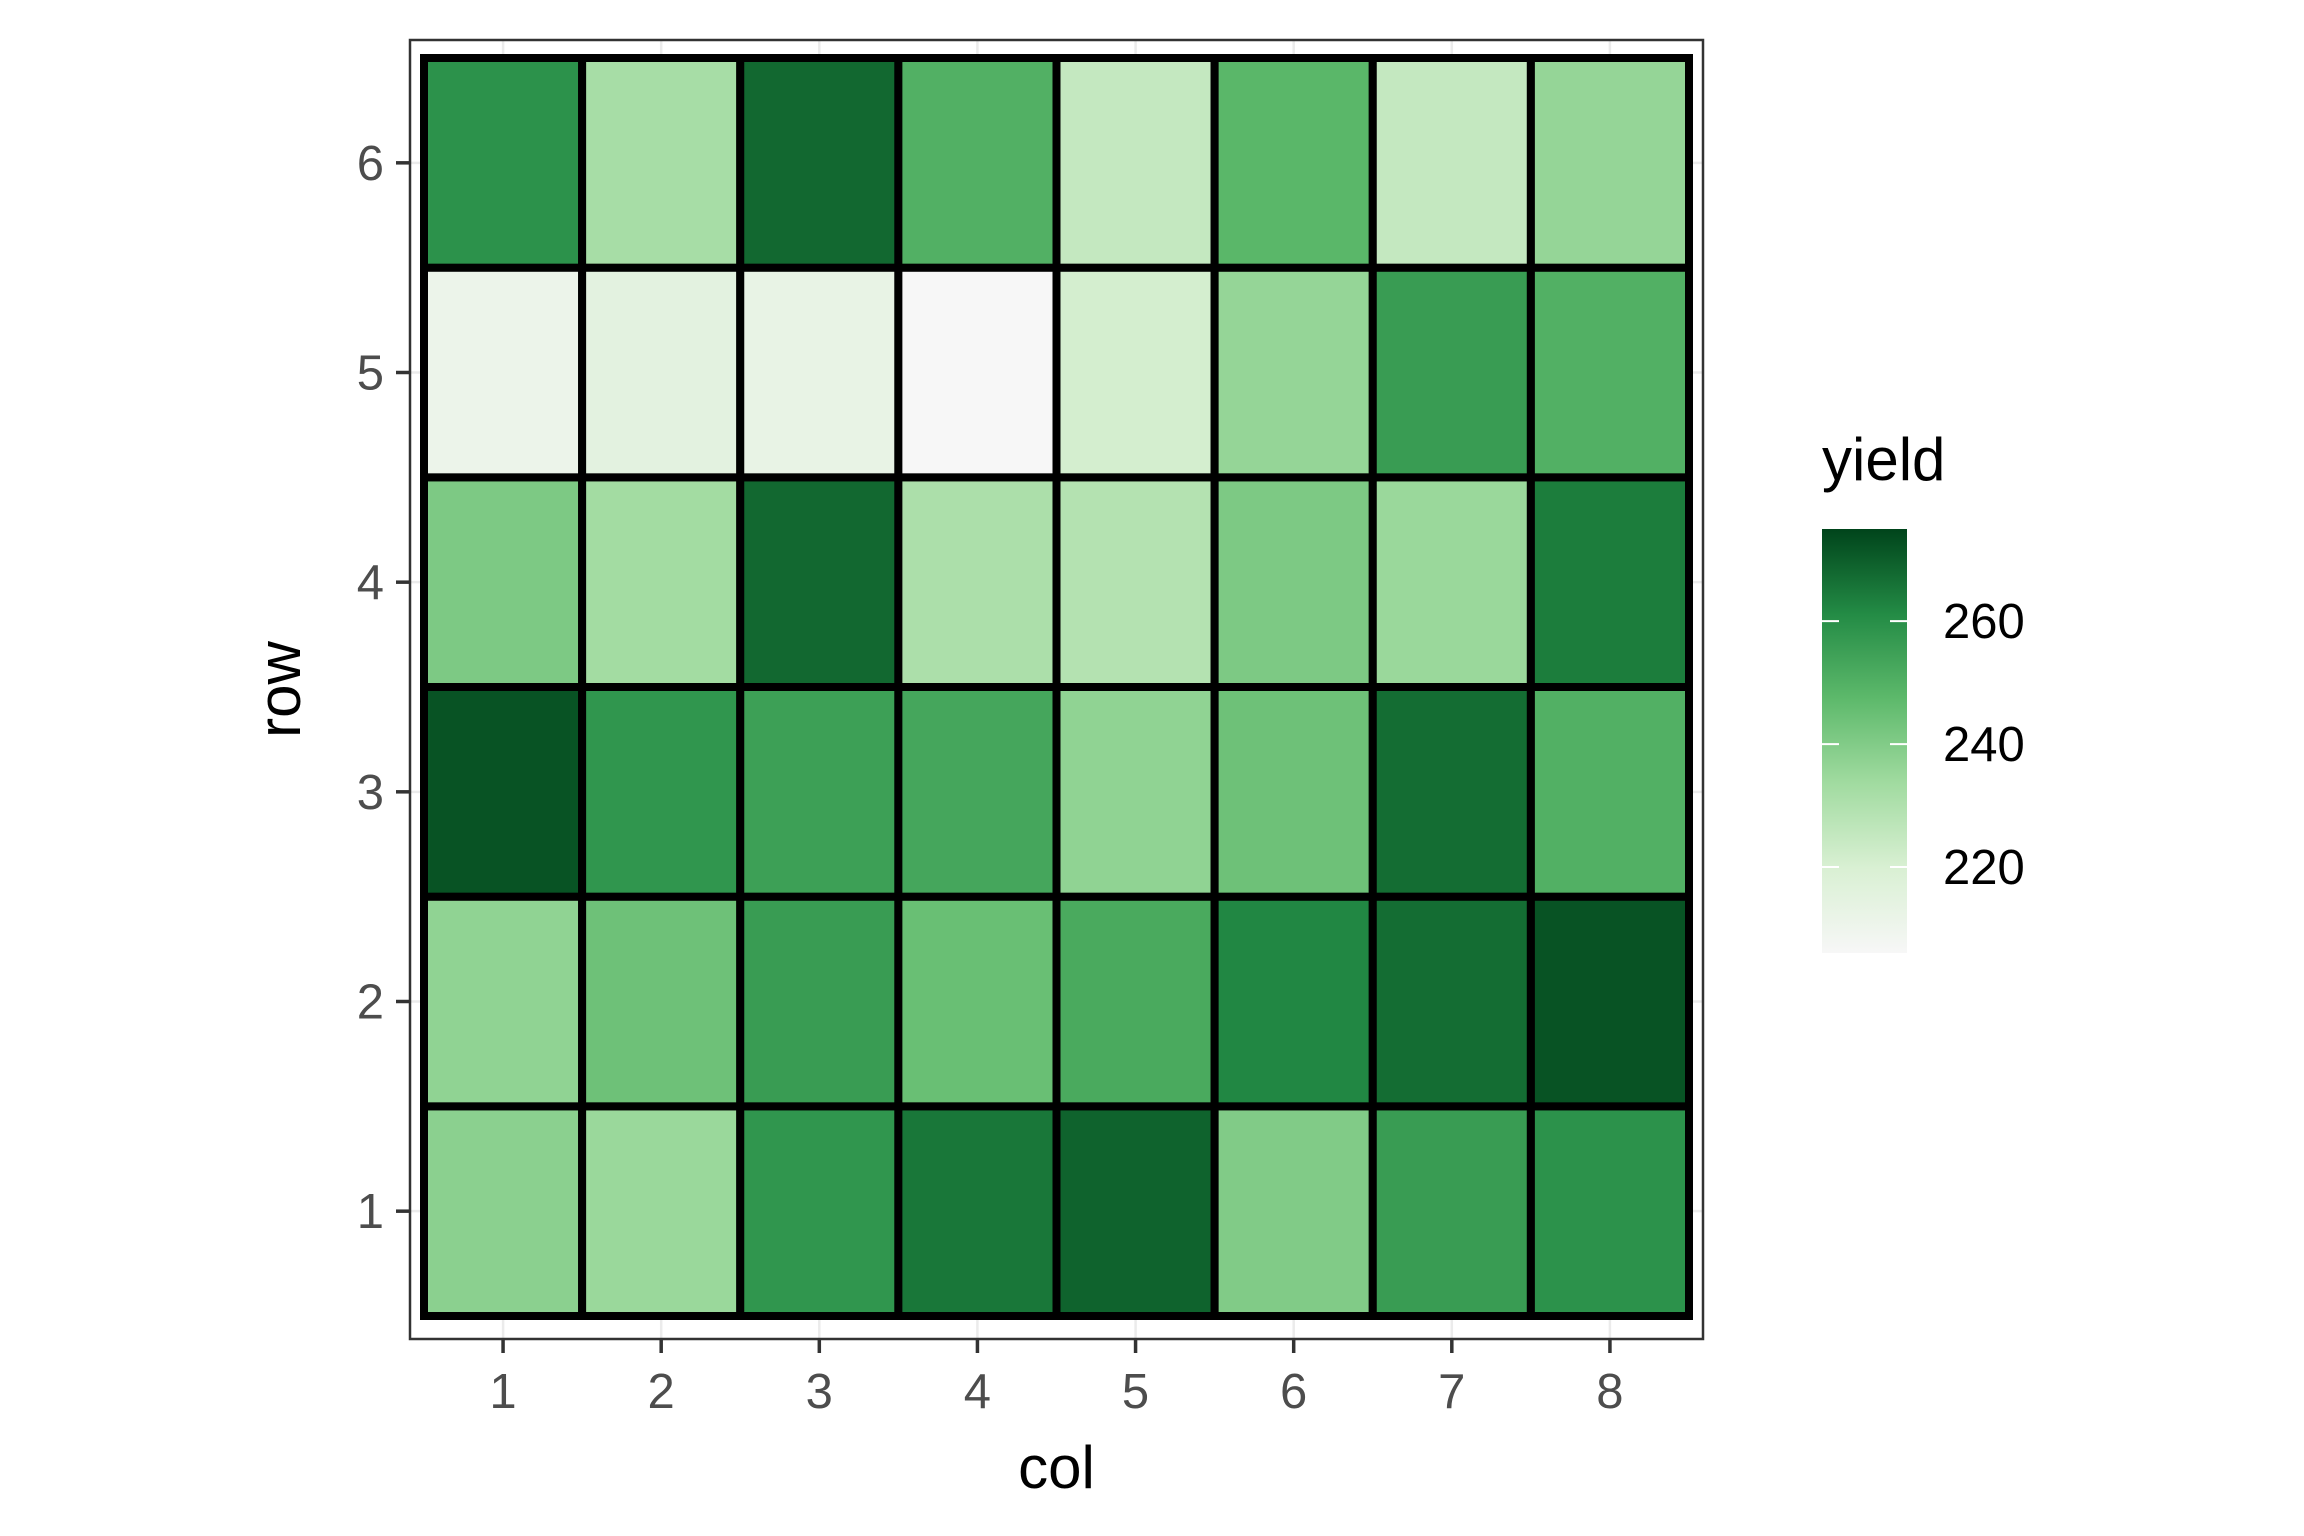 The image size is (2304, 1536). What do you see at coordinates (370, 1003) in the screenshot?
I see `y-tick-label: 2` at bounding box center [370, 1003].